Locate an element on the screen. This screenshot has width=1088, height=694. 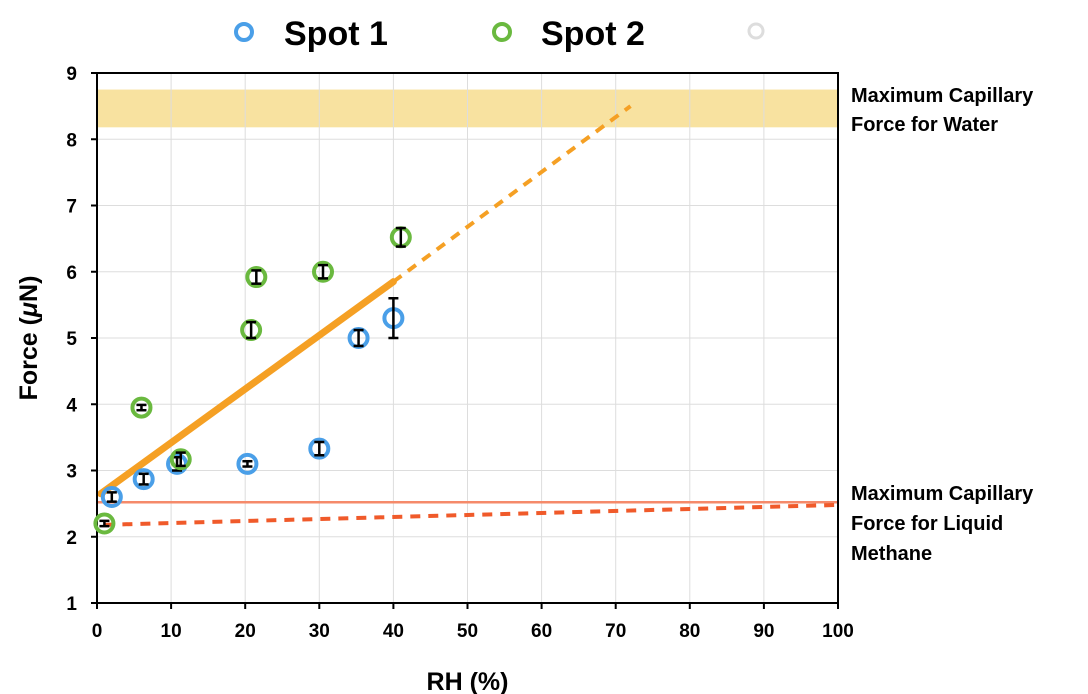
x-tick-label: 60 is located at coordinates (541, 631).